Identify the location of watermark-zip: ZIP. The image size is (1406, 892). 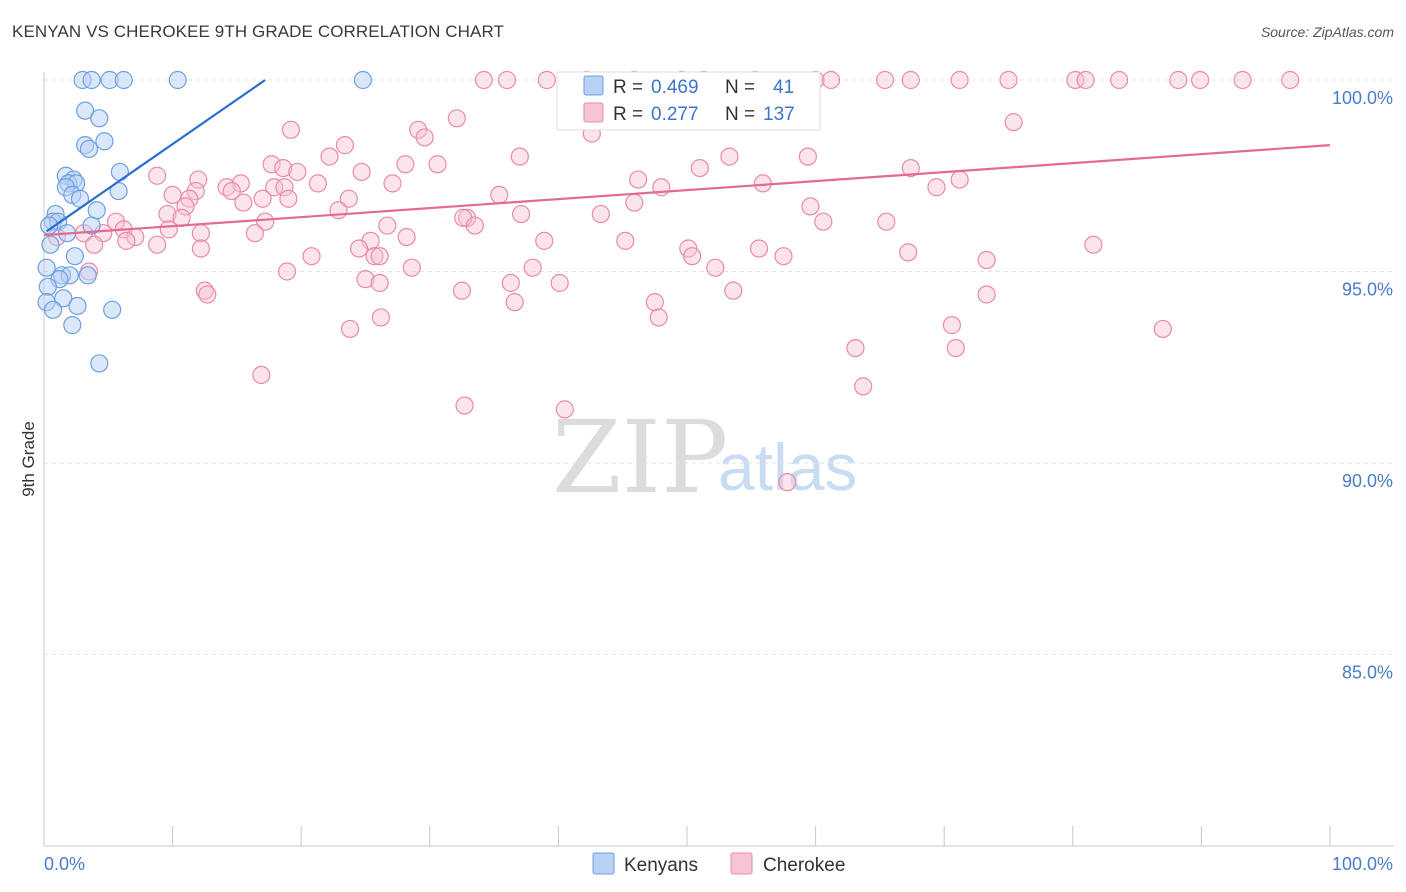
(640, 457).